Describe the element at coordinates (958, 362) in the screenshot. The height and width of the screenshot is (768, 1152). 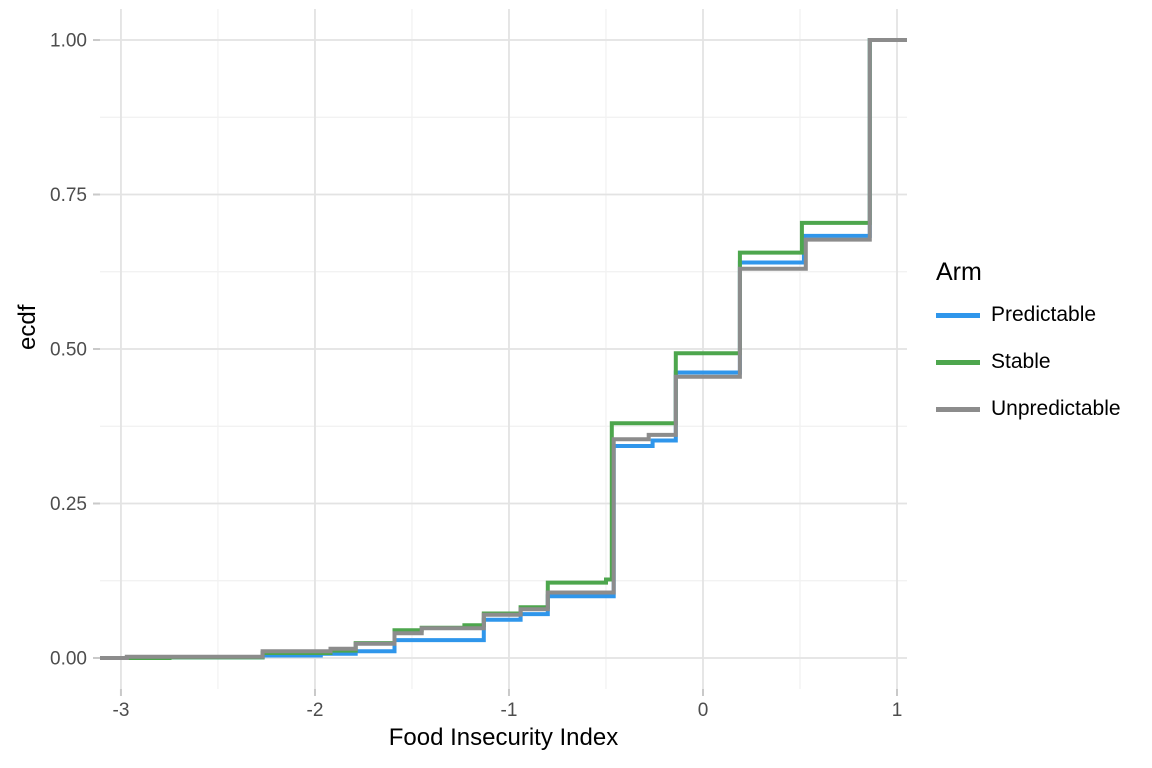
I see `legend-swatch-stable` at that location.